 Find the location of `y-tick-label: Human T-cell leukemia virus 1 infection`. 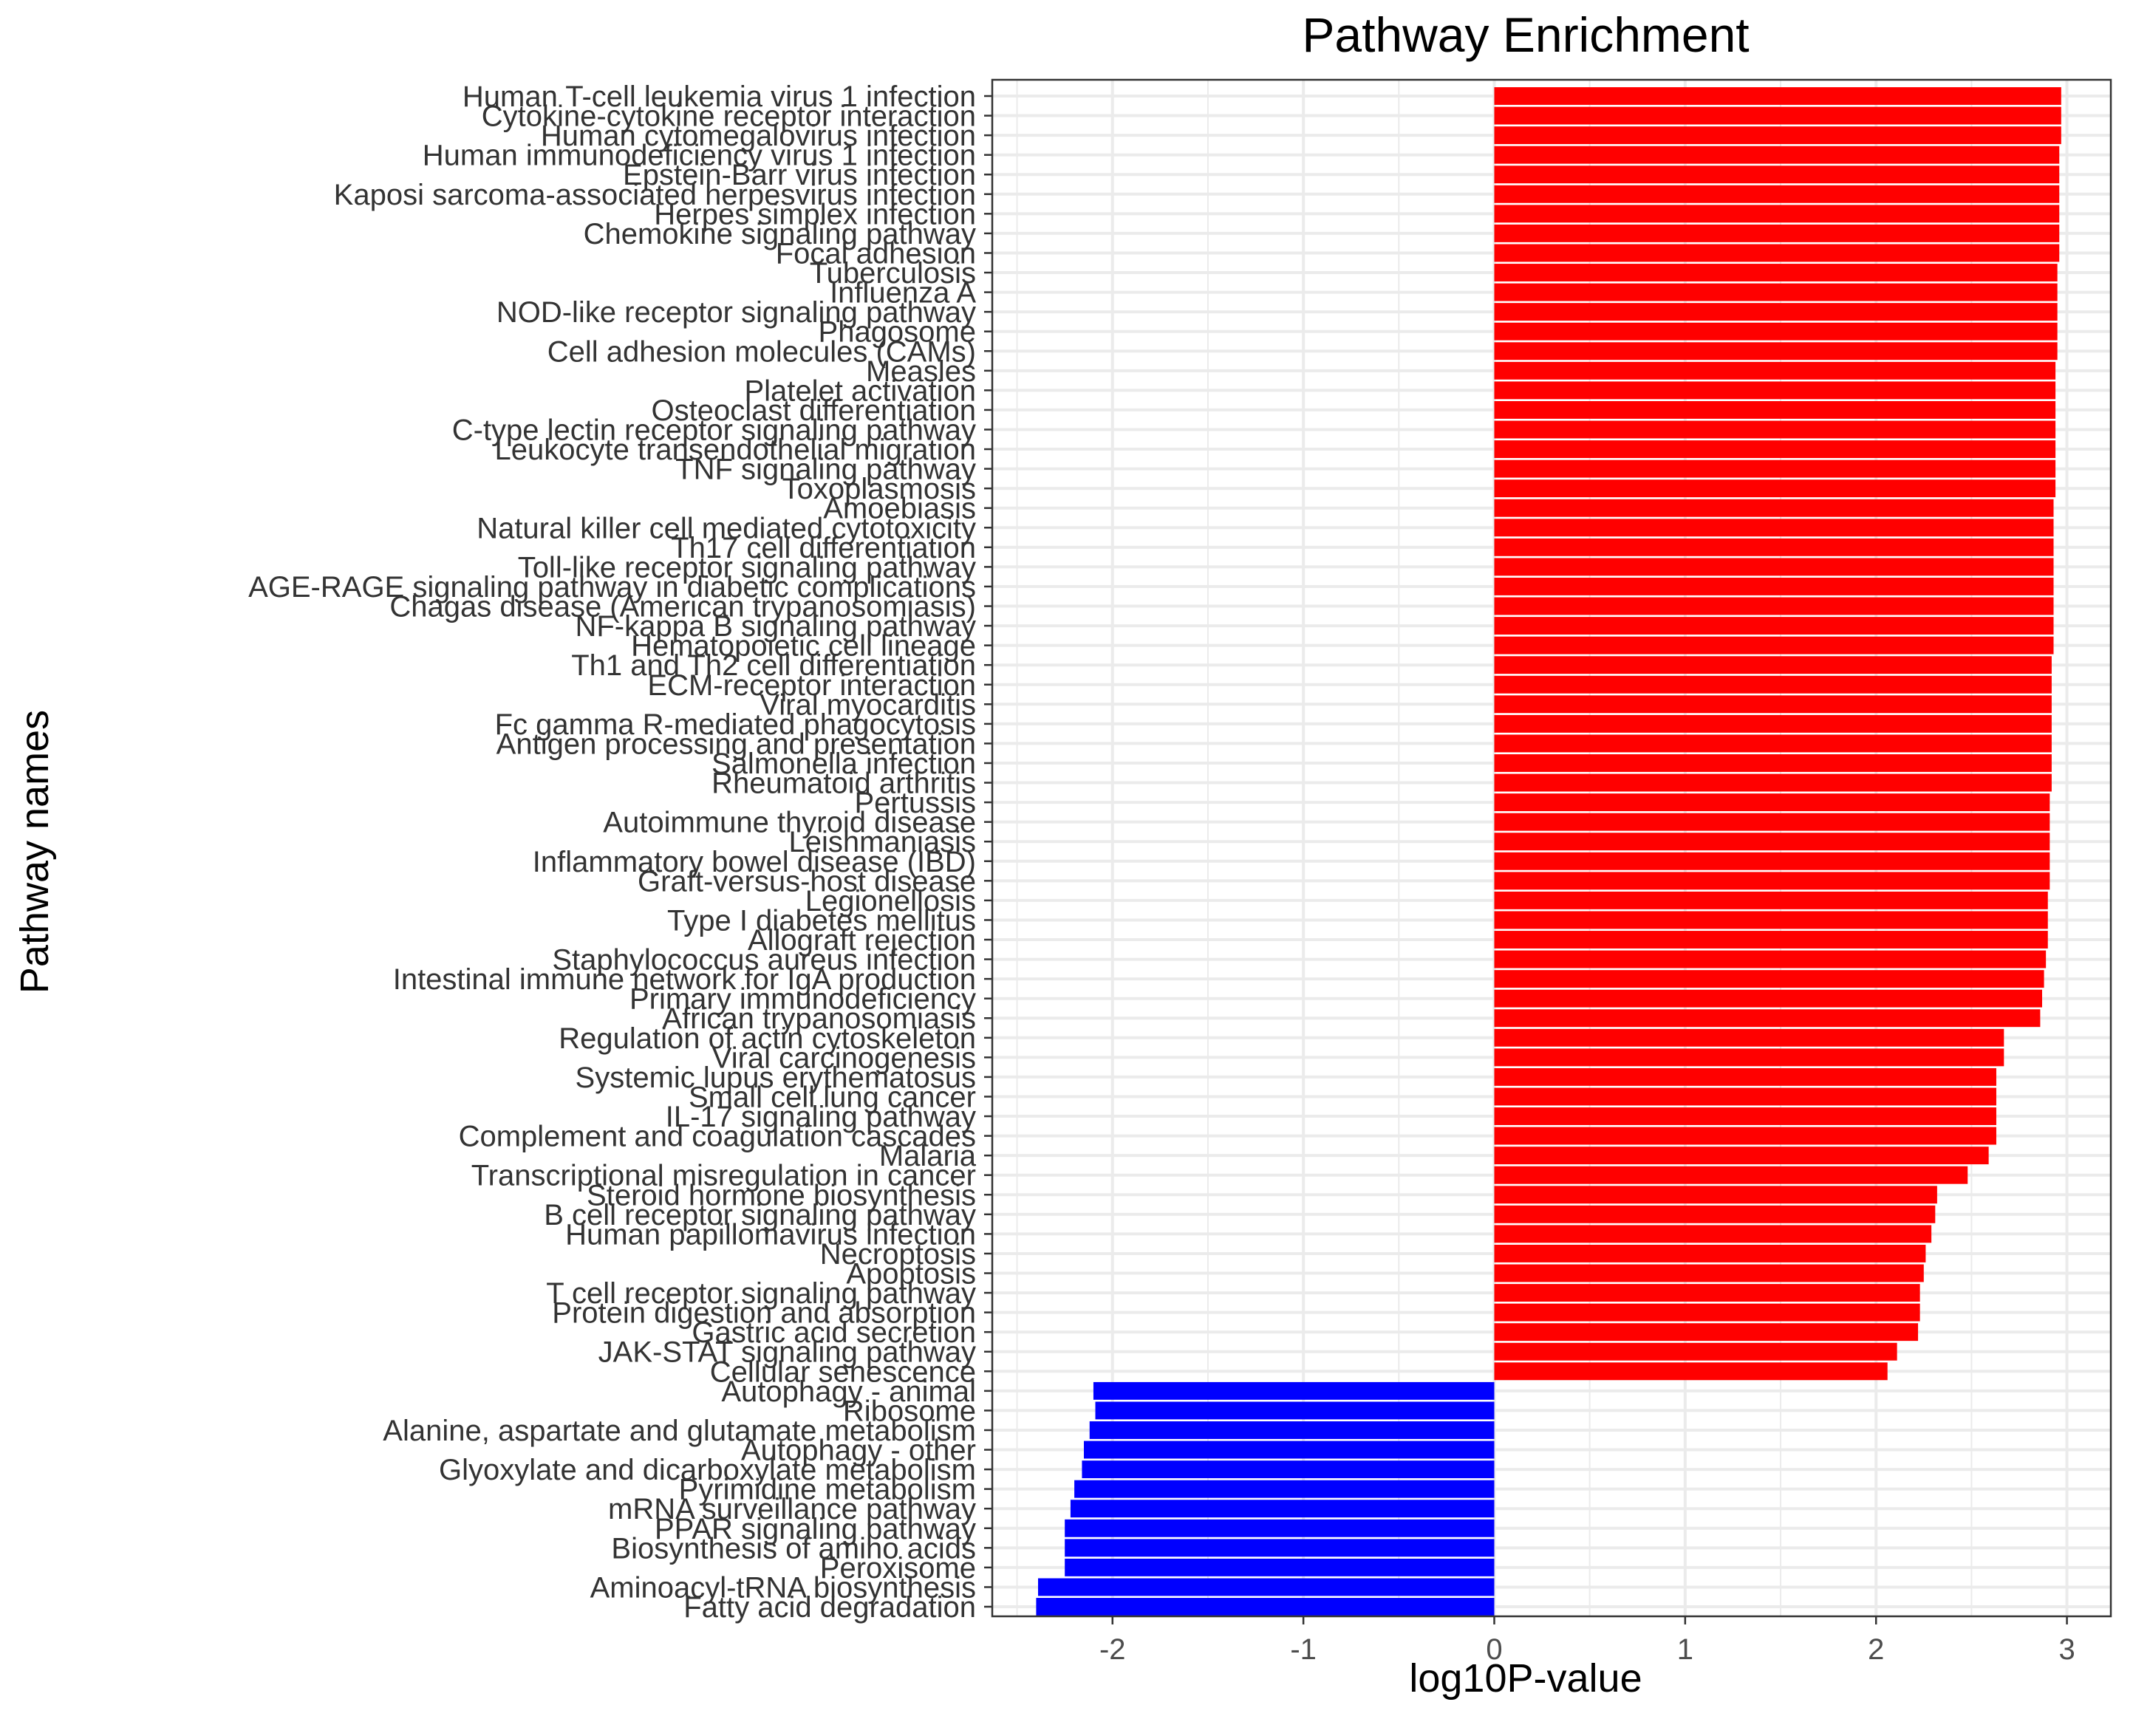

y-tick-label: Human T-cell leukemia virus 1 infection is located at coordinates (719, 97).